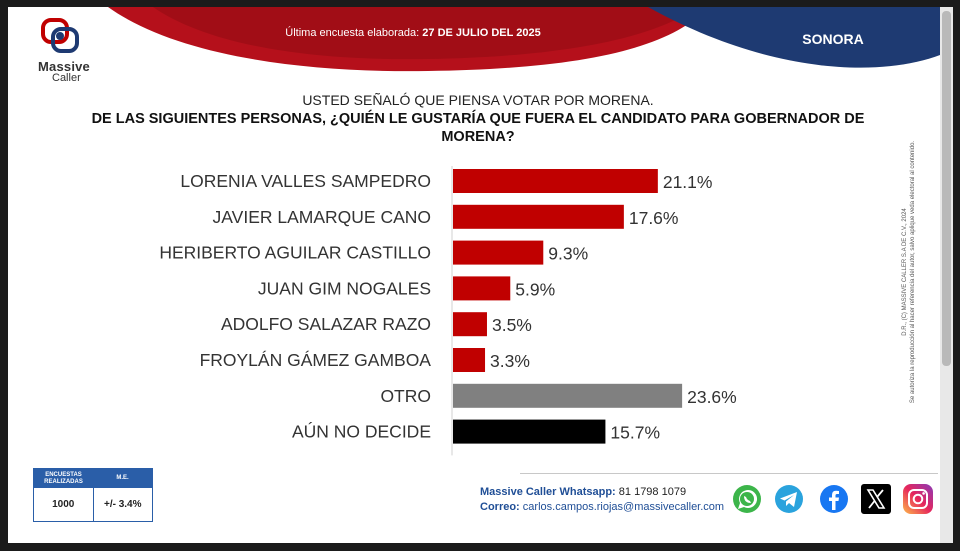 This screenshot has height=551, width=960. I want to click on header-banner, so click(524, 39).